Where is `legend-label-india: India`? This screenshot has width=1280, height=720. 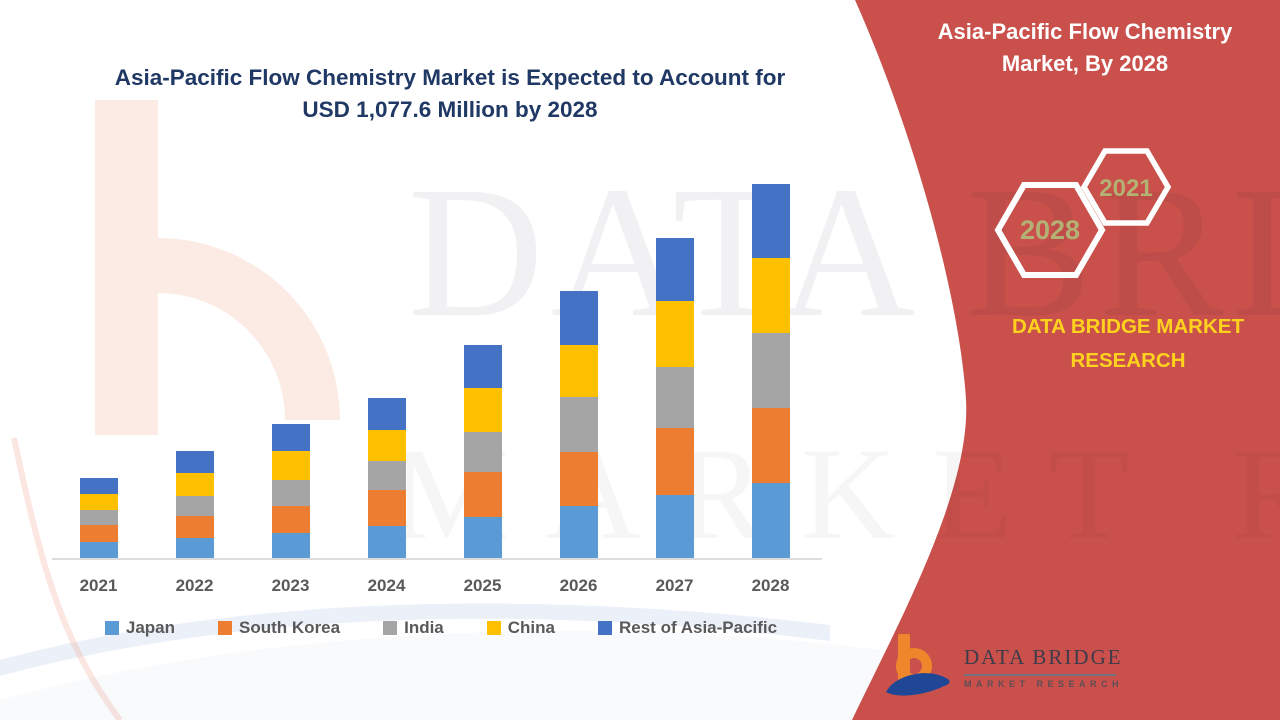
legend-label-india: India is located at coordinates (424, 627).